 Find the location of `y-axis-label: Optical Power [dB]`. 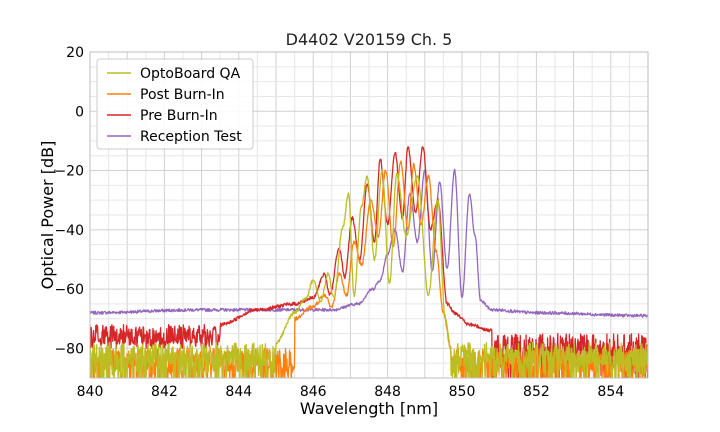

y-axis-label: Optical Power [dB] is located at coordinates (47, 215).